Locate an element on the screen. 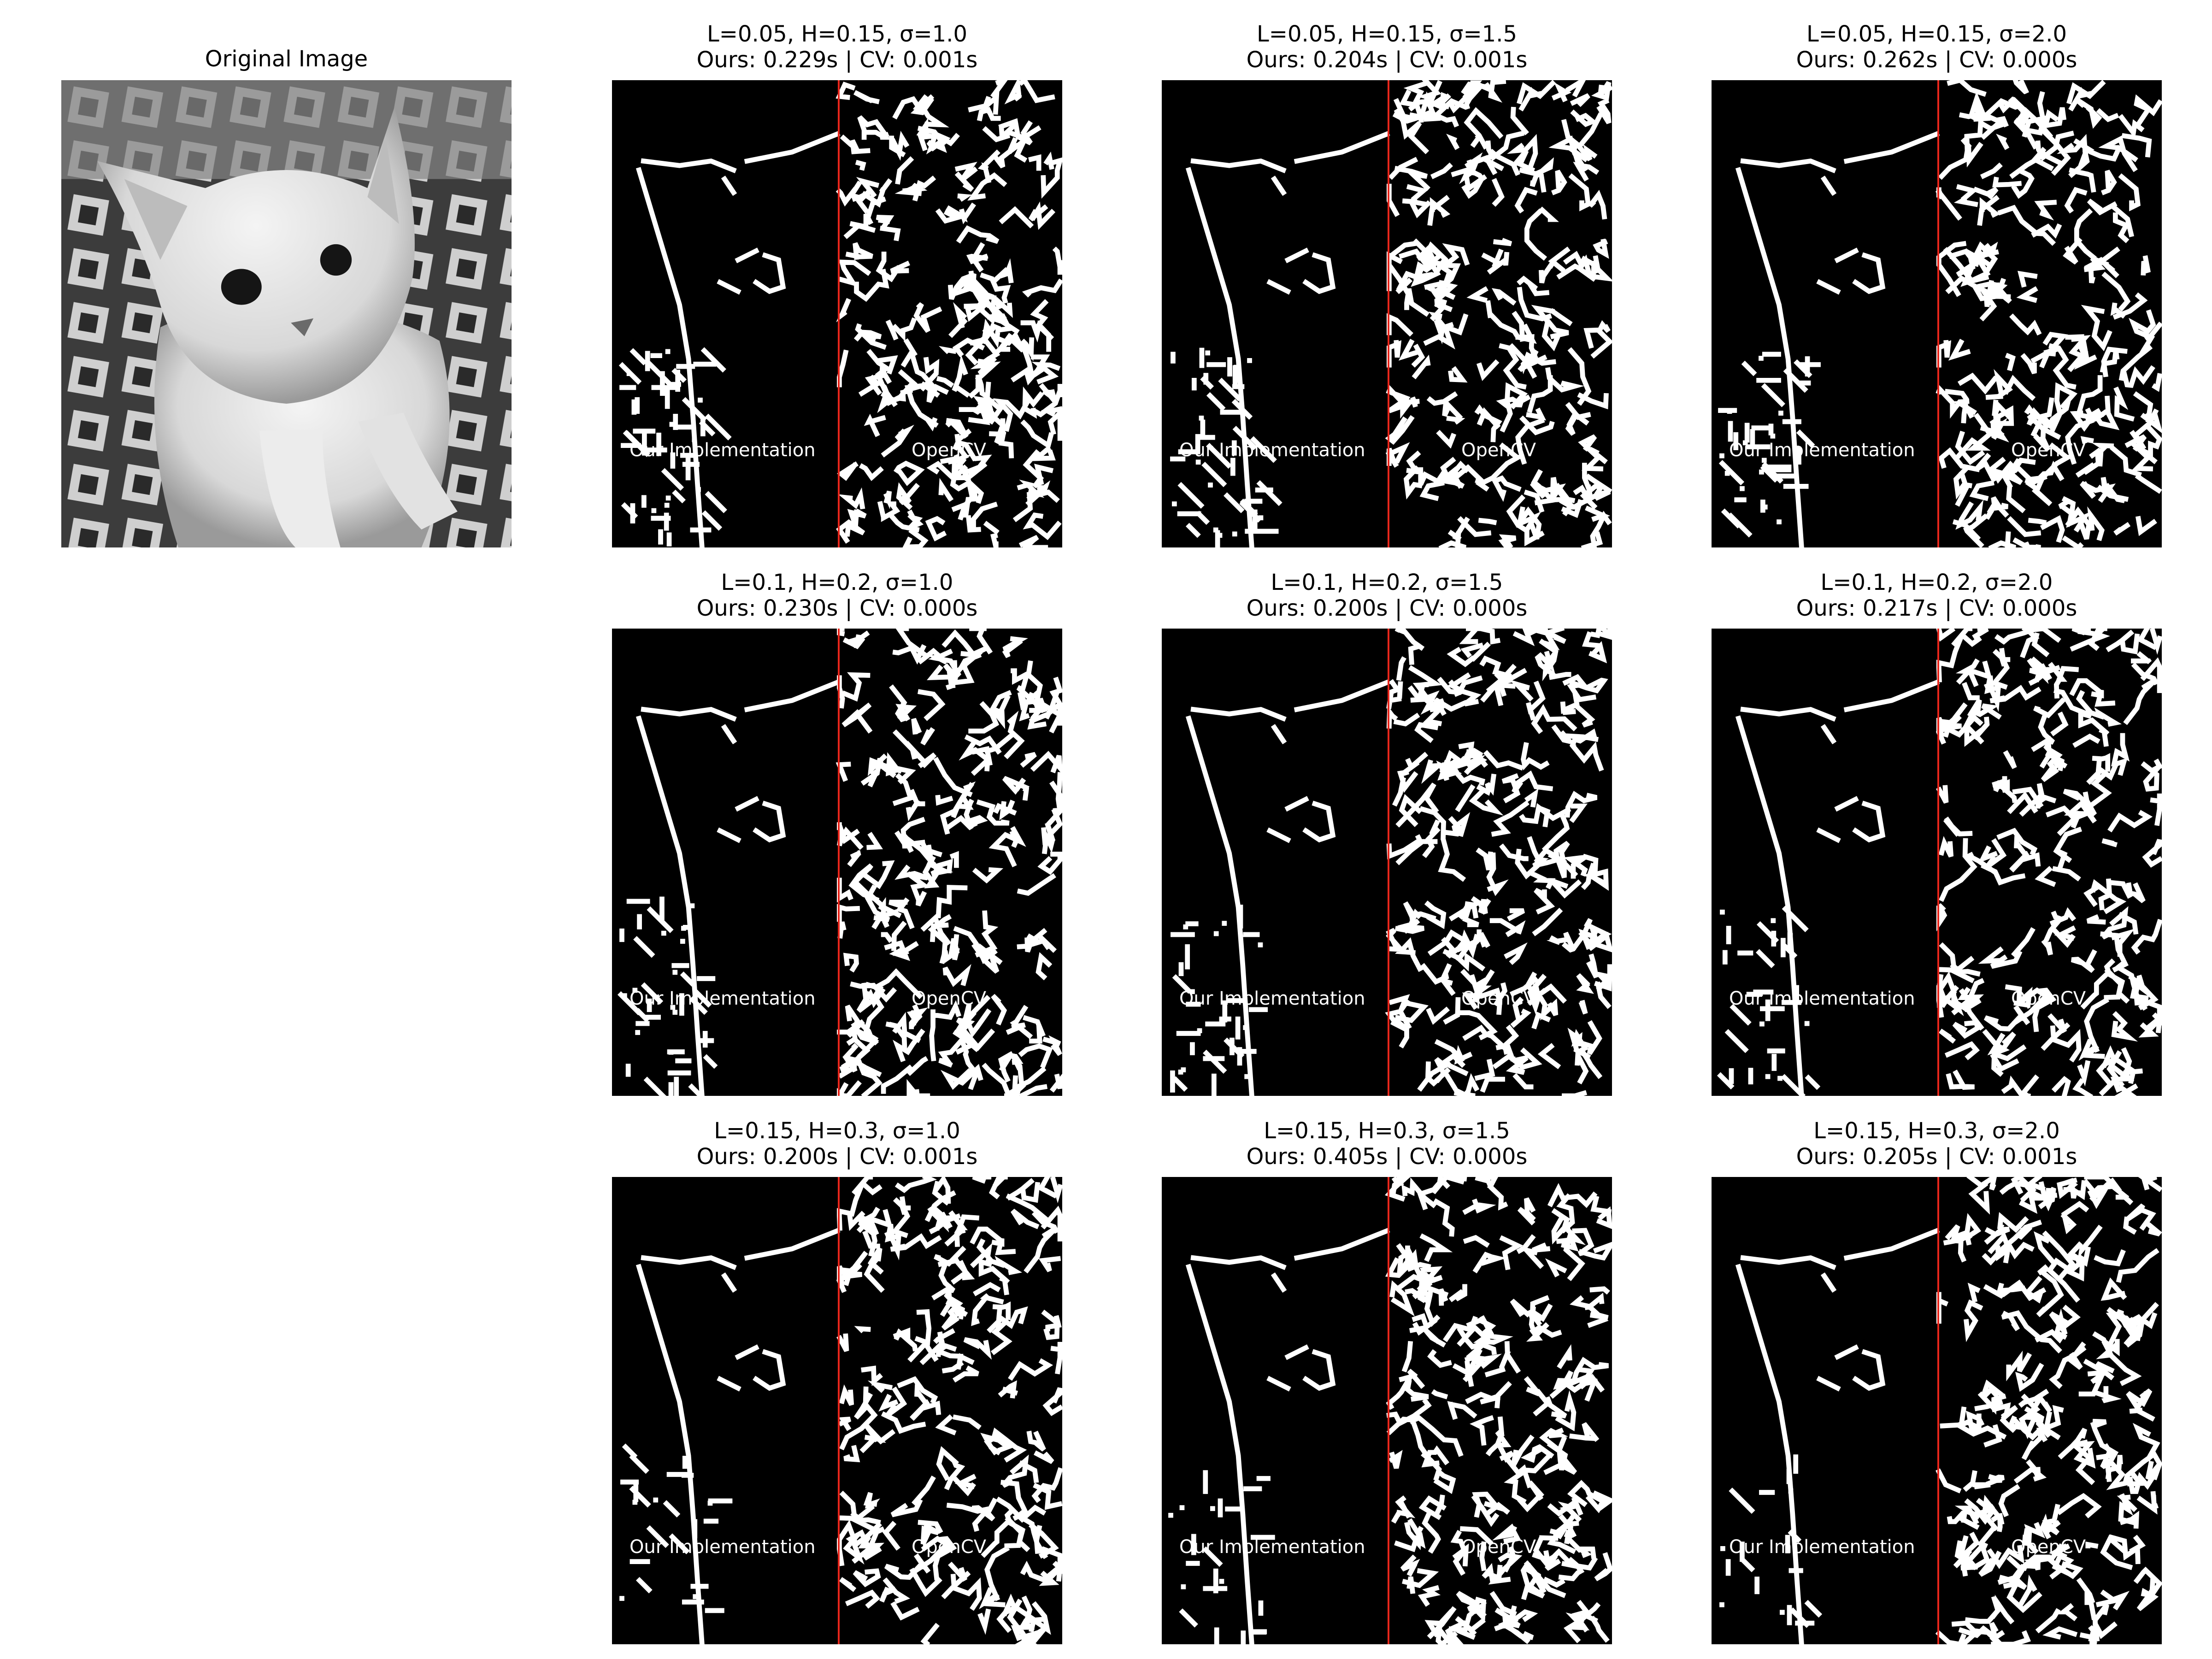  original-kitten-image is located at coordinates (286, 313).